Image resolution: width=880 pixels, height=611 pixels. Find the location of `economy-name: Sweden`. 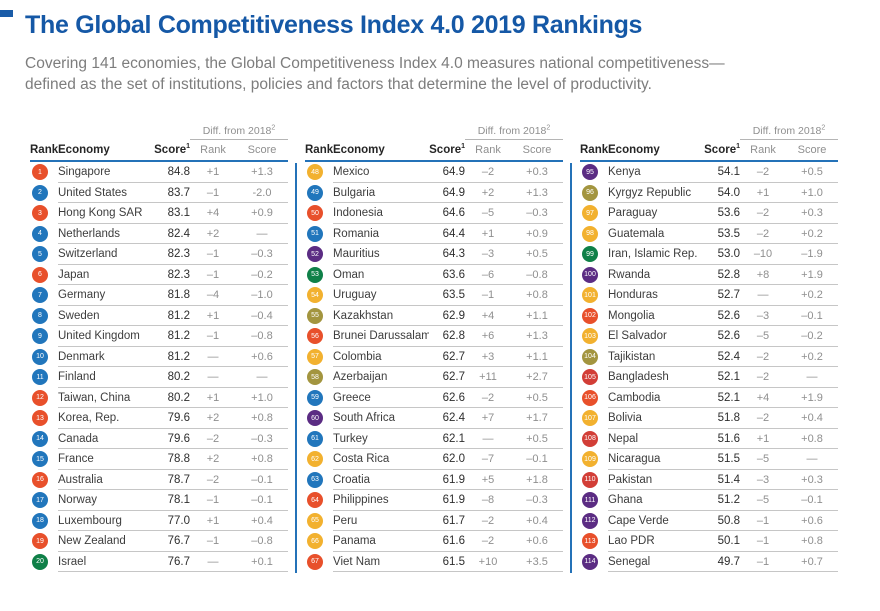

economy-name: Sweden is located at coordinates (79, 315).